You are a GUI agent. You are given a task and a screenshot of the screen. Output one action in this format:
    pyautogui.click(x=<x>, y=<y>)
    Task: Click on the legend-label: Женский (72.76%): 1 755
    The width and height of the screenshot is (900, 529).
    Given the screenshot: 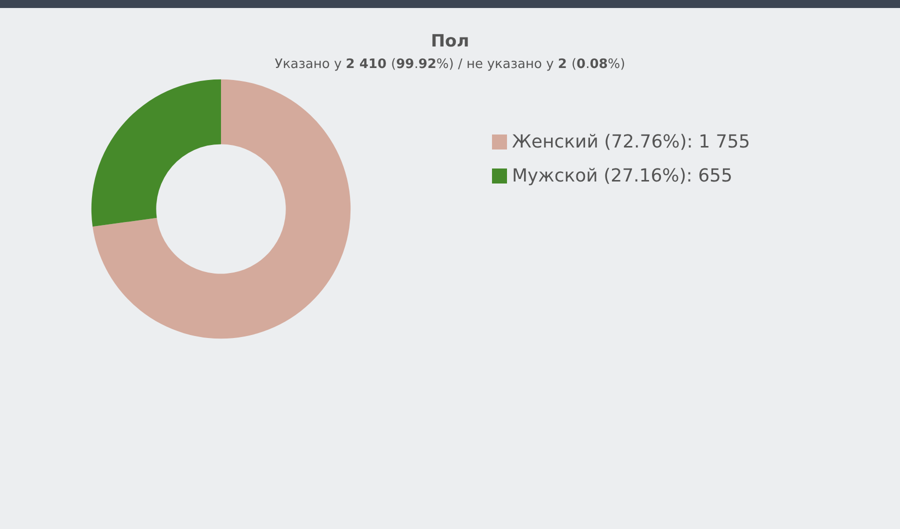 What is the action you would take?
    pyautogui.click(x=631, y=142)
    